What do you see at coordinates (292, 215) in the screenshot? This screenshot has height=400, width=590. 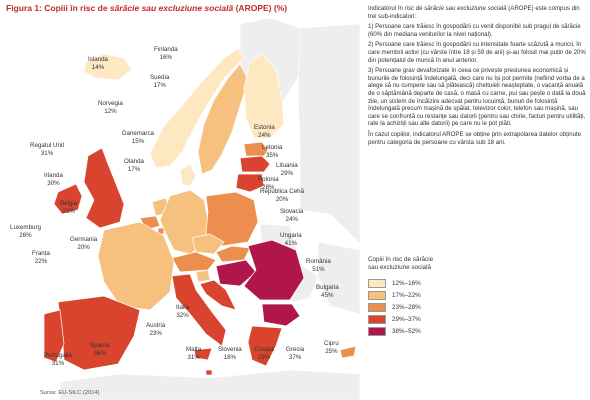 I see `label-slovacia: Slovacia 24%` at bounding box center [292, 215].